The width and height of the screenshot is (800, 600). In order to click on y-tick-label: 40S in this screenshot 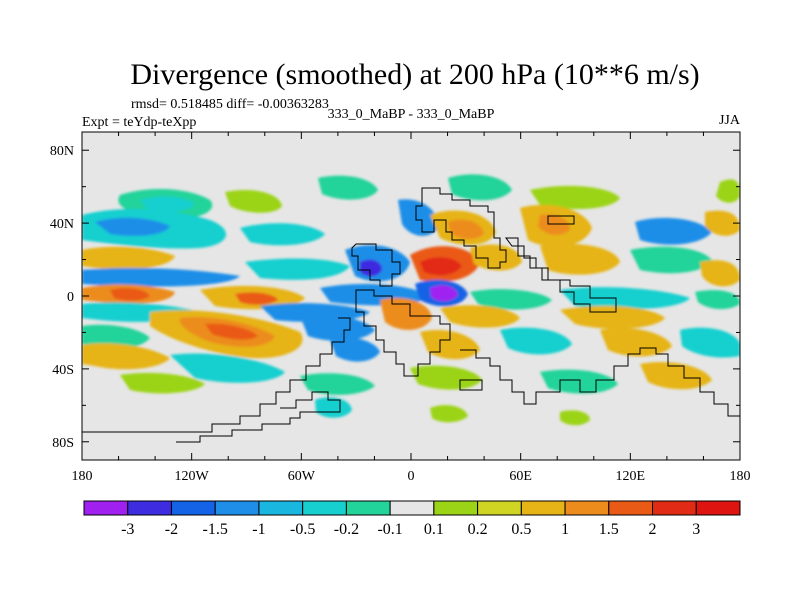, I will do `click(63, 370)`.